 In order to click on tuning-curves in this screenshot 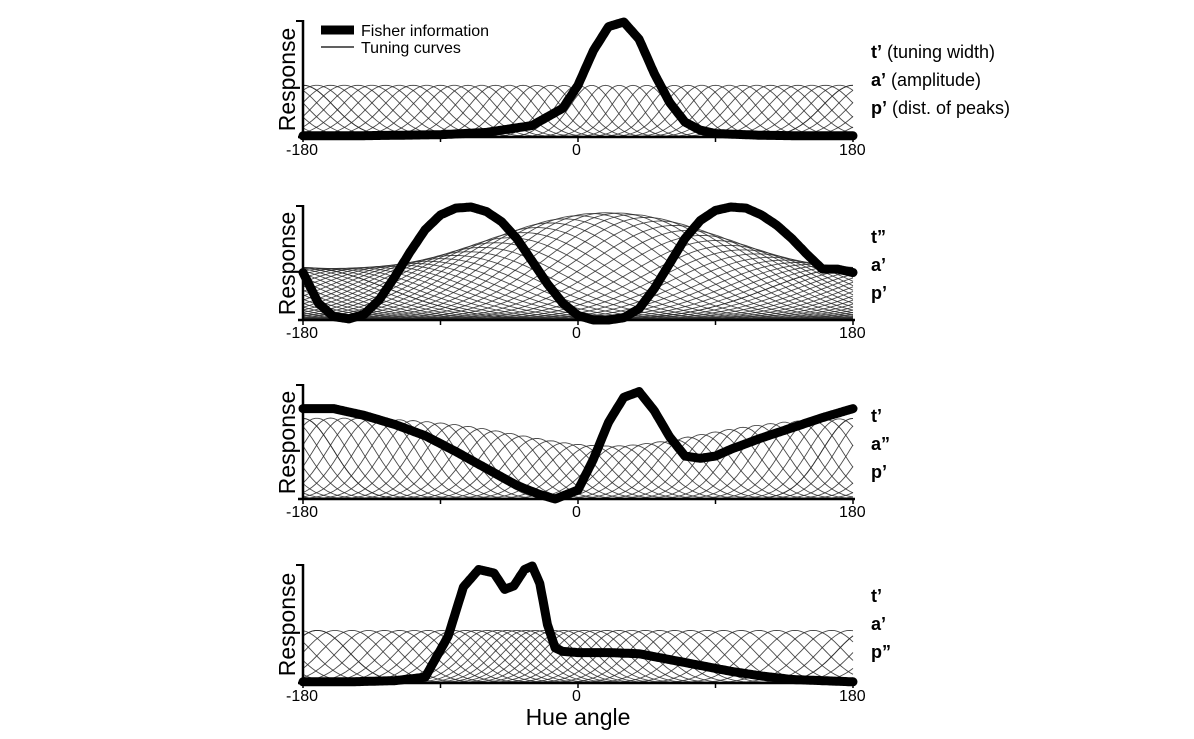, I will do `click(578, 266)`.